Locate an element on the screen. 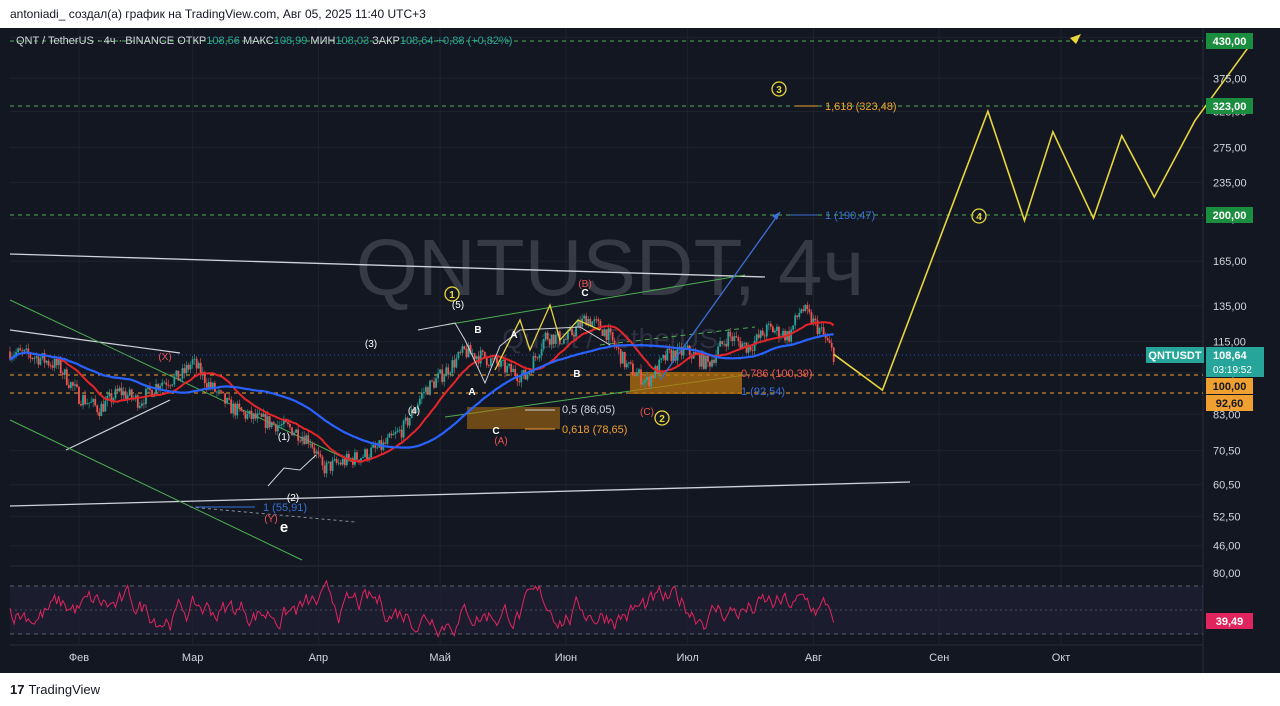 The image size is (1280, 706). badge-rsi: 39,49 is located at coordinates (1230, 622).